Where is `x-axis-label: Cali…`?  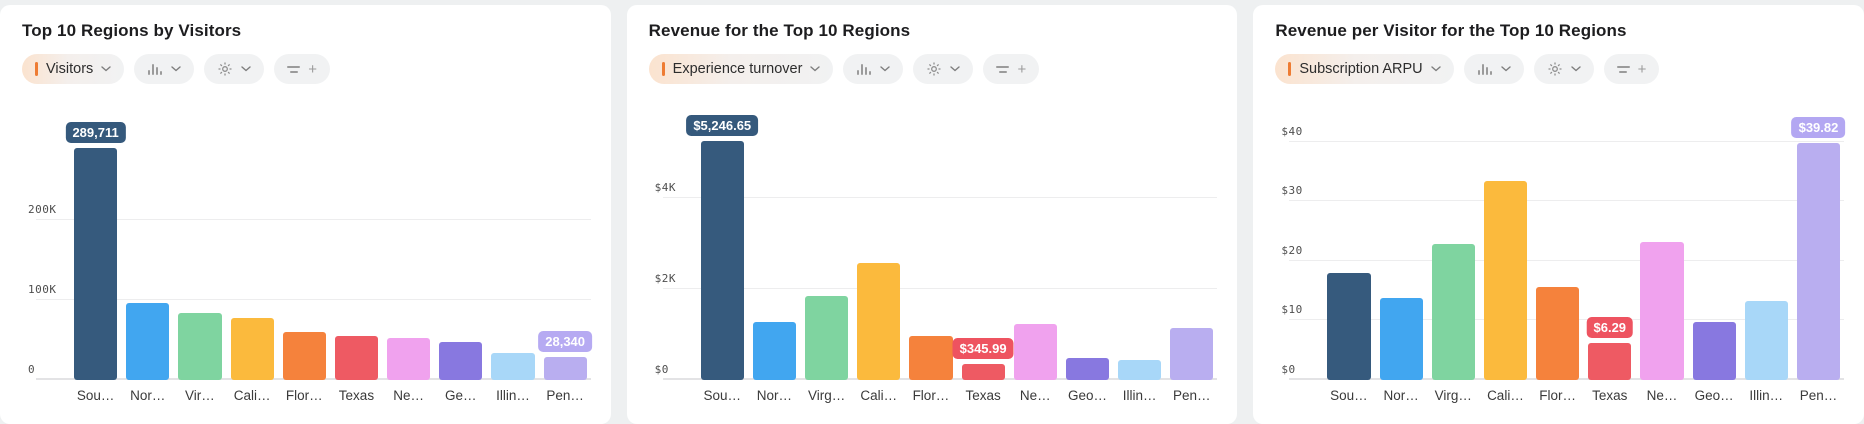
x-axis-label: Cali… is located at coordinates (252, 395).